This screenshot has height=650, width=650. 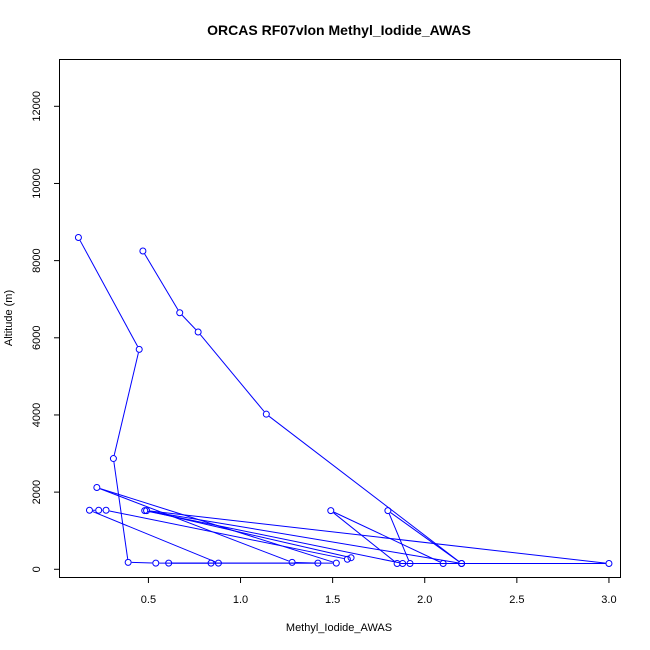 What do you see at coordinates (148, 600) in the screenshot?
I see `x-tick-label: 0.5` at bounding box center [148, 600].